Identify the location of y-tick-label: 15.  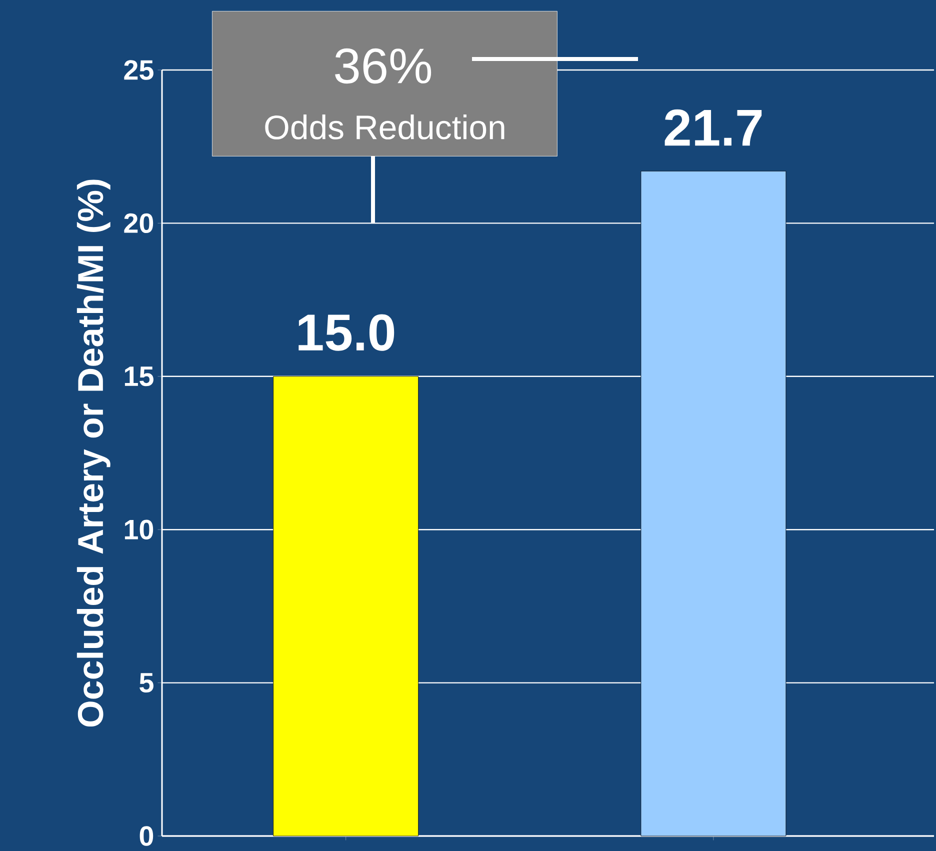
(139, 376).